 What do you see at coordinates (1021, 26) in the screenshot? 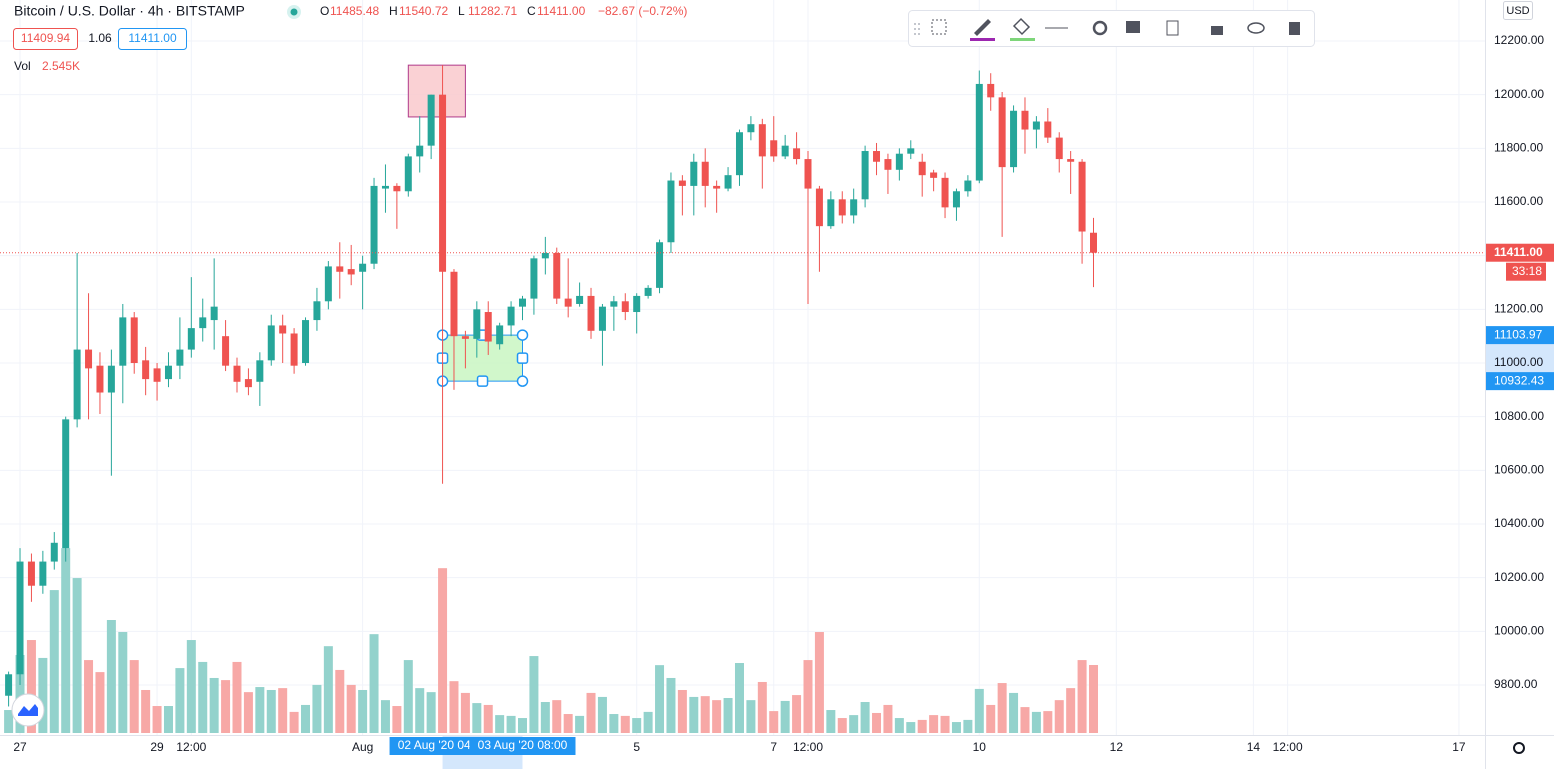
I see `fill-color-icon` at bounding box center [1021, 26].